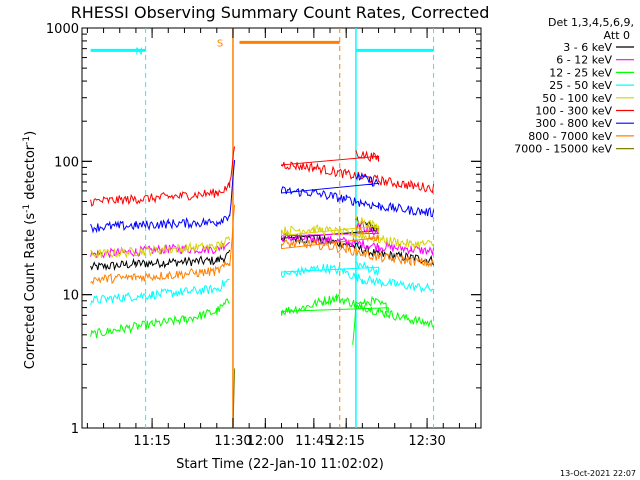 Image resolution: width=640 pixels, height=480 pixels. Describe the element at coordinates (313, 441) in the screenshot. I see `x-tick-label: 11:45` at that location.